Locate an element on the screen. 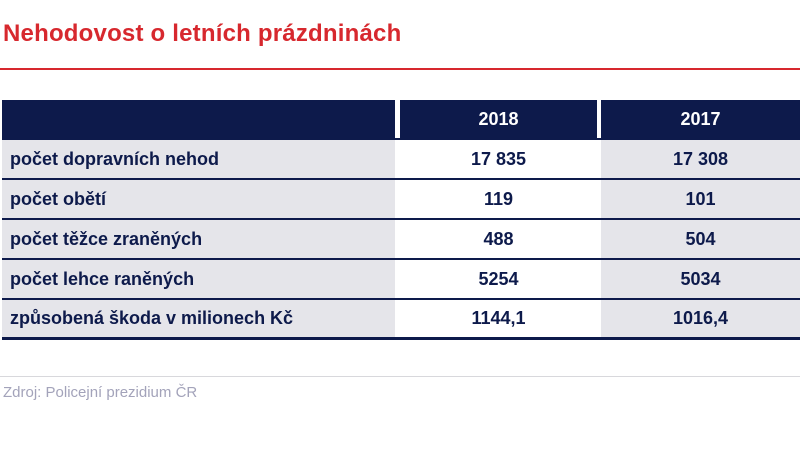 This screenshot has width=800, height=449. value-2018: 5254 is located at coordinates (498, 279).